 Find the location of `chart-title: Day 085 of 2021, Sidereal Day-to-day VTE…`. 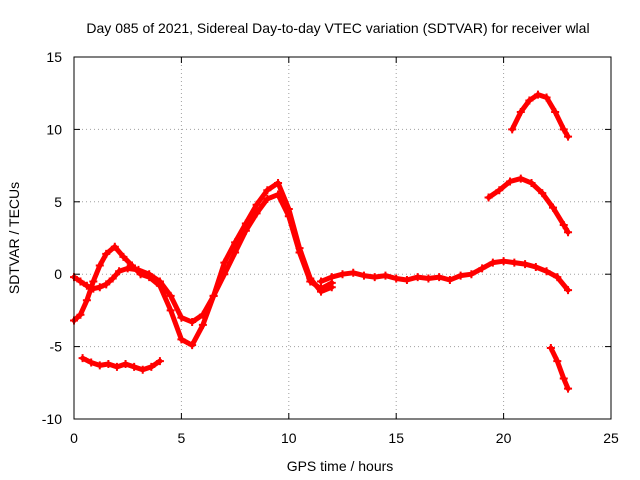

chart-title: Day 085 of 2021, Sidereal Day-to-day VTE… is located at coordinates (337, 28).